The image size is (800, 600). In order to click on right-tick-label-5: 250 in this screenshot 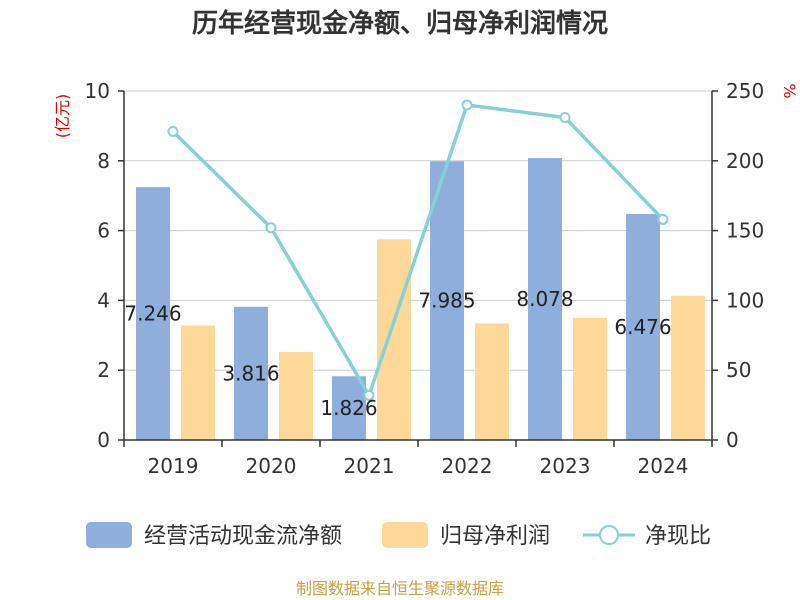, I will do `click(745, 91)`.